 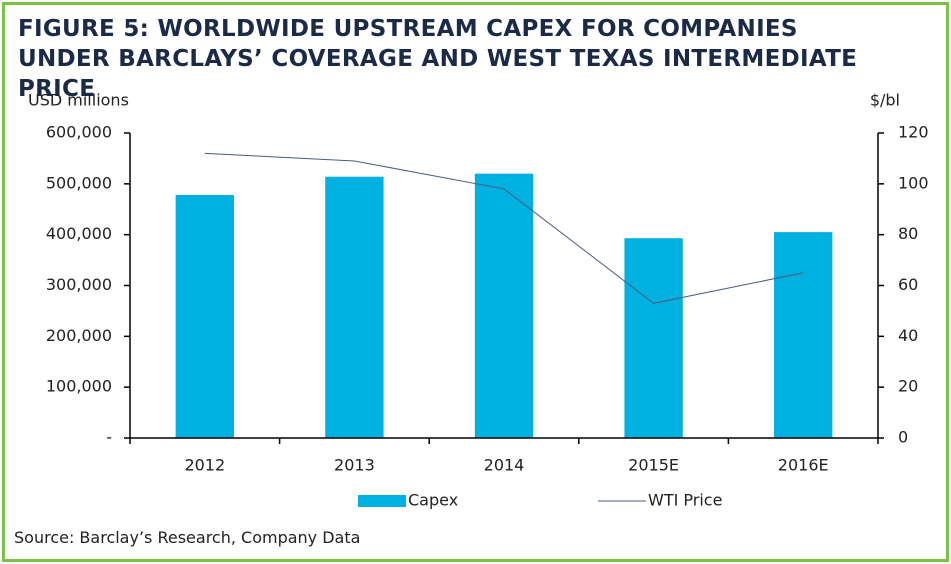 I want to click on x-tick-label: 2012, so click(x=204, y=465).